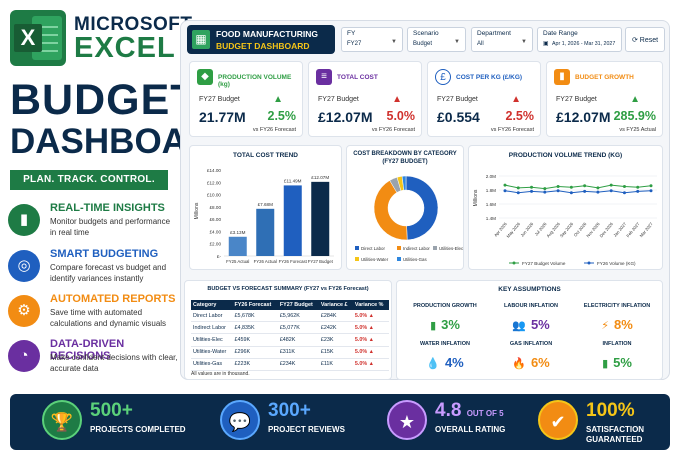  Describe the element at coordinates (531, 321) in the screenshot. I see `assumption-1: LABOUR INFLATION 👥 5%` at that location.